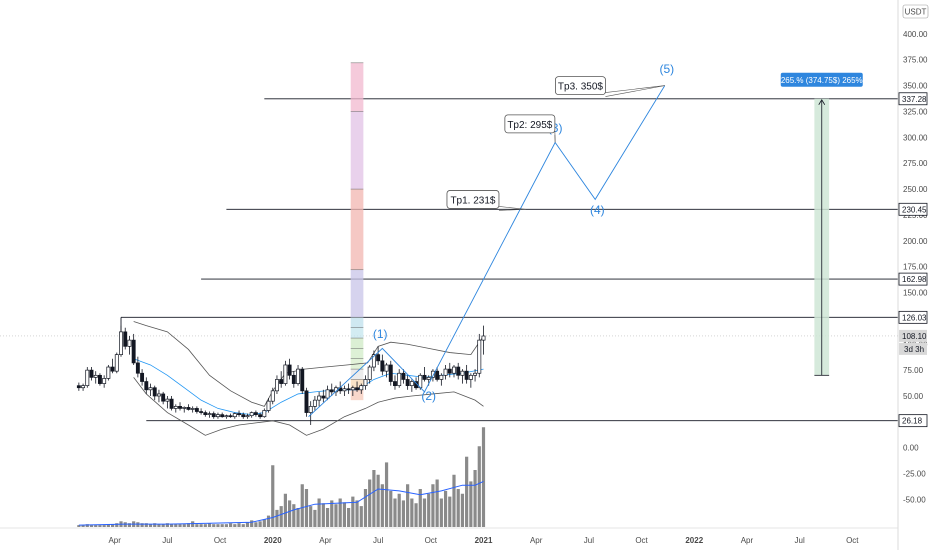 The height and width of the screenshot is (550, 932). Describe the element at coordinates (428, 396) in the screenshot. I see `wave-label: (2)` at that location.